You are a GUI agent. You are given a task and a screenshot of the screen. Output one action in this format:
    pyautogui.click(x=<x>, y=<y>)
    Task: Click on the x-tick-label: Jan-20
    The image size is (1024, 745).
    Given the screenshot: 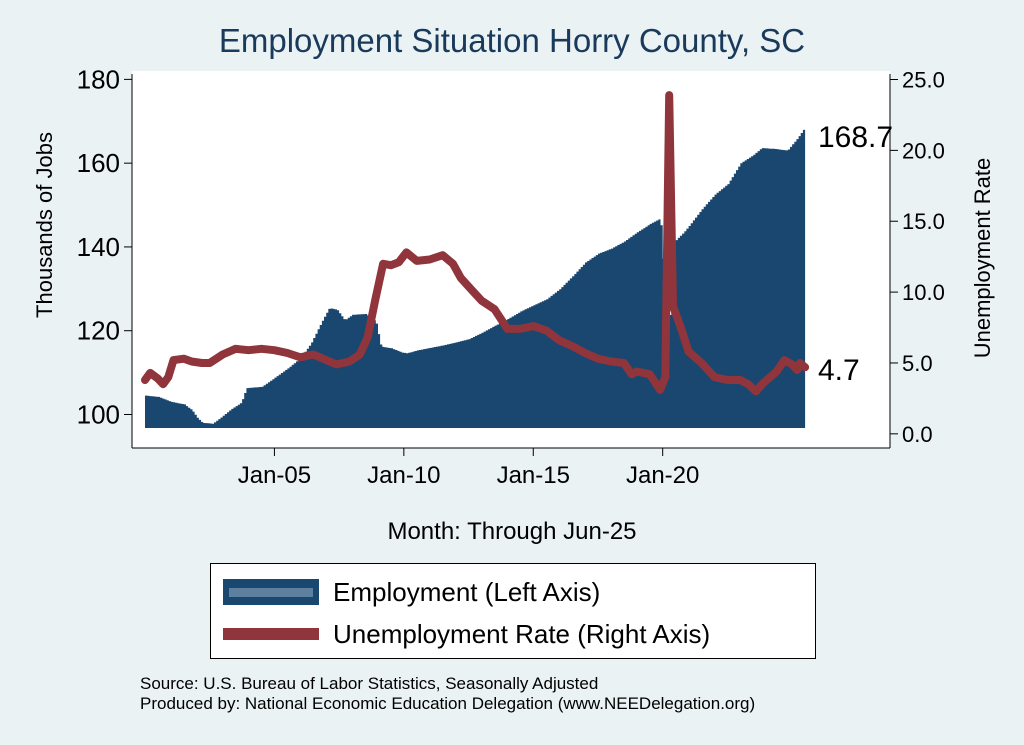 What is the action you would take?
    pyautogui.click(x=662, y=475)
    